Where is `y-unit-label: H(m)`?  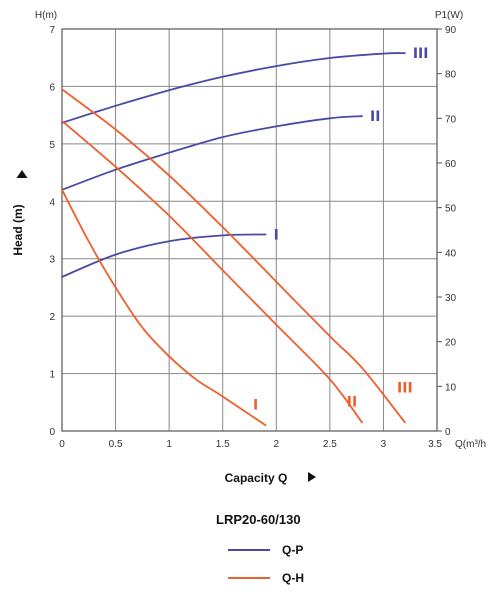 y-unit-label: H(m) is located at coordinates (46, 15).